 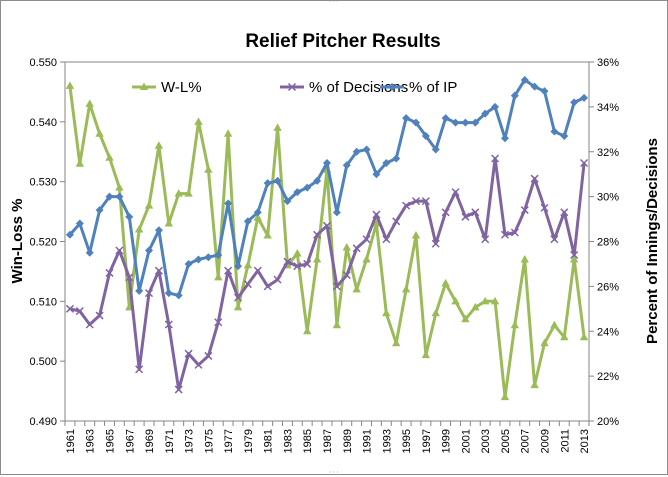 I want to click on y2-tick-label: 24%, so click(x=608, y=332).